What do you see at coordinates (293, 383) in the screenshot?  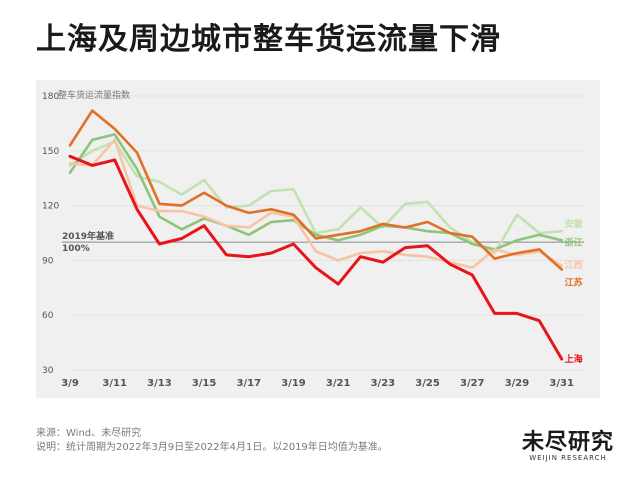 I see `x-tick-label: 3/19` at bounding box center [293, 383].